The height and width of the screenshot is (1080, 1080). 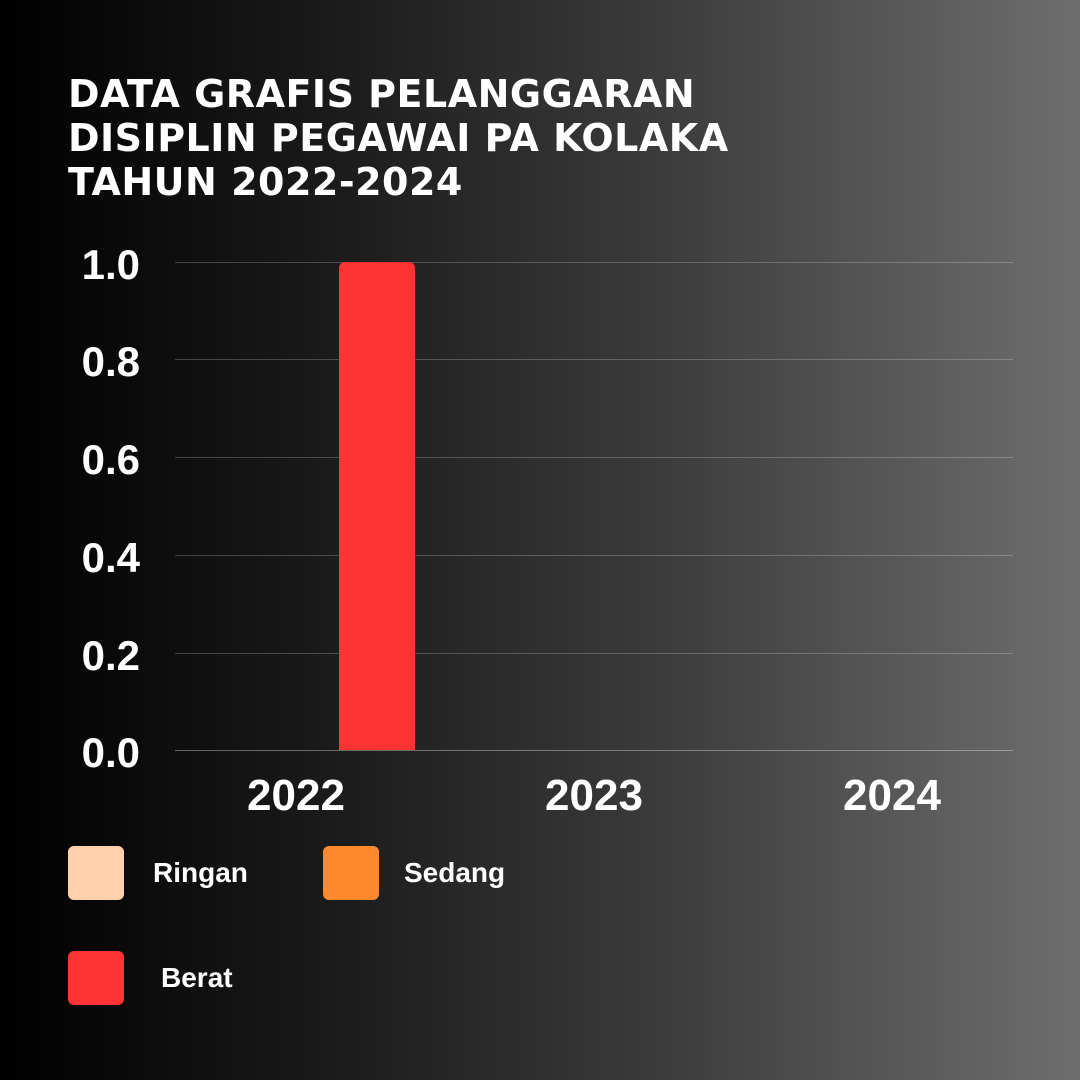 I want to click on x-axis-baseline, so click(x=594, y=750).